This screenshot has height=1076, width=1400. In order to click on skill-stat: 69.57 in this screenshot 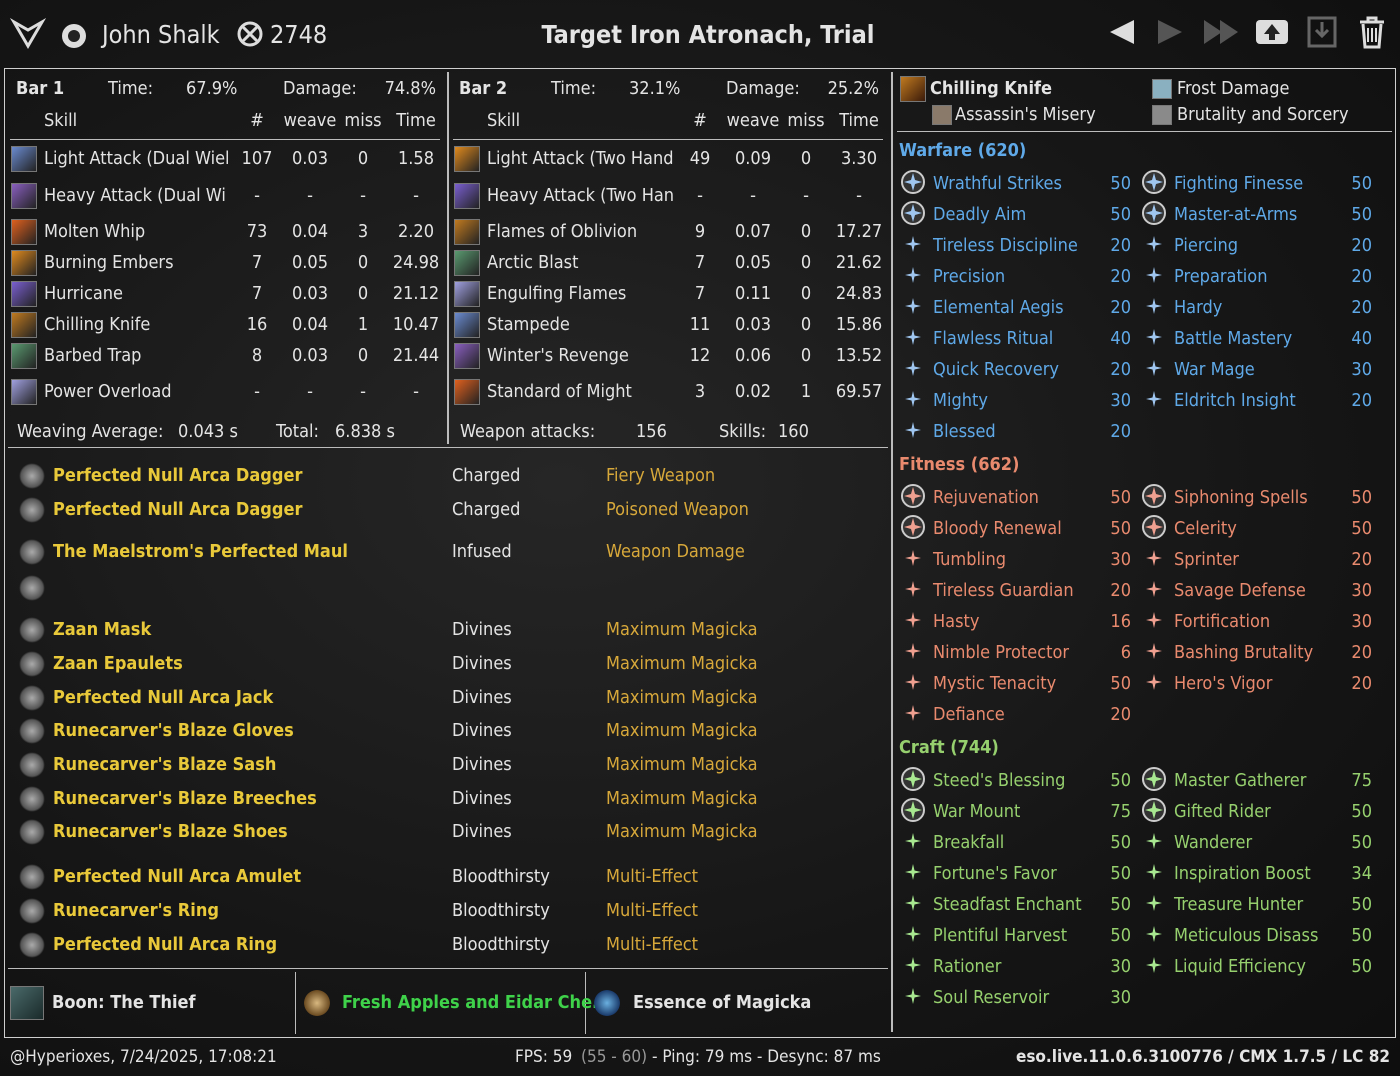, I will do `click(859, 391)`.